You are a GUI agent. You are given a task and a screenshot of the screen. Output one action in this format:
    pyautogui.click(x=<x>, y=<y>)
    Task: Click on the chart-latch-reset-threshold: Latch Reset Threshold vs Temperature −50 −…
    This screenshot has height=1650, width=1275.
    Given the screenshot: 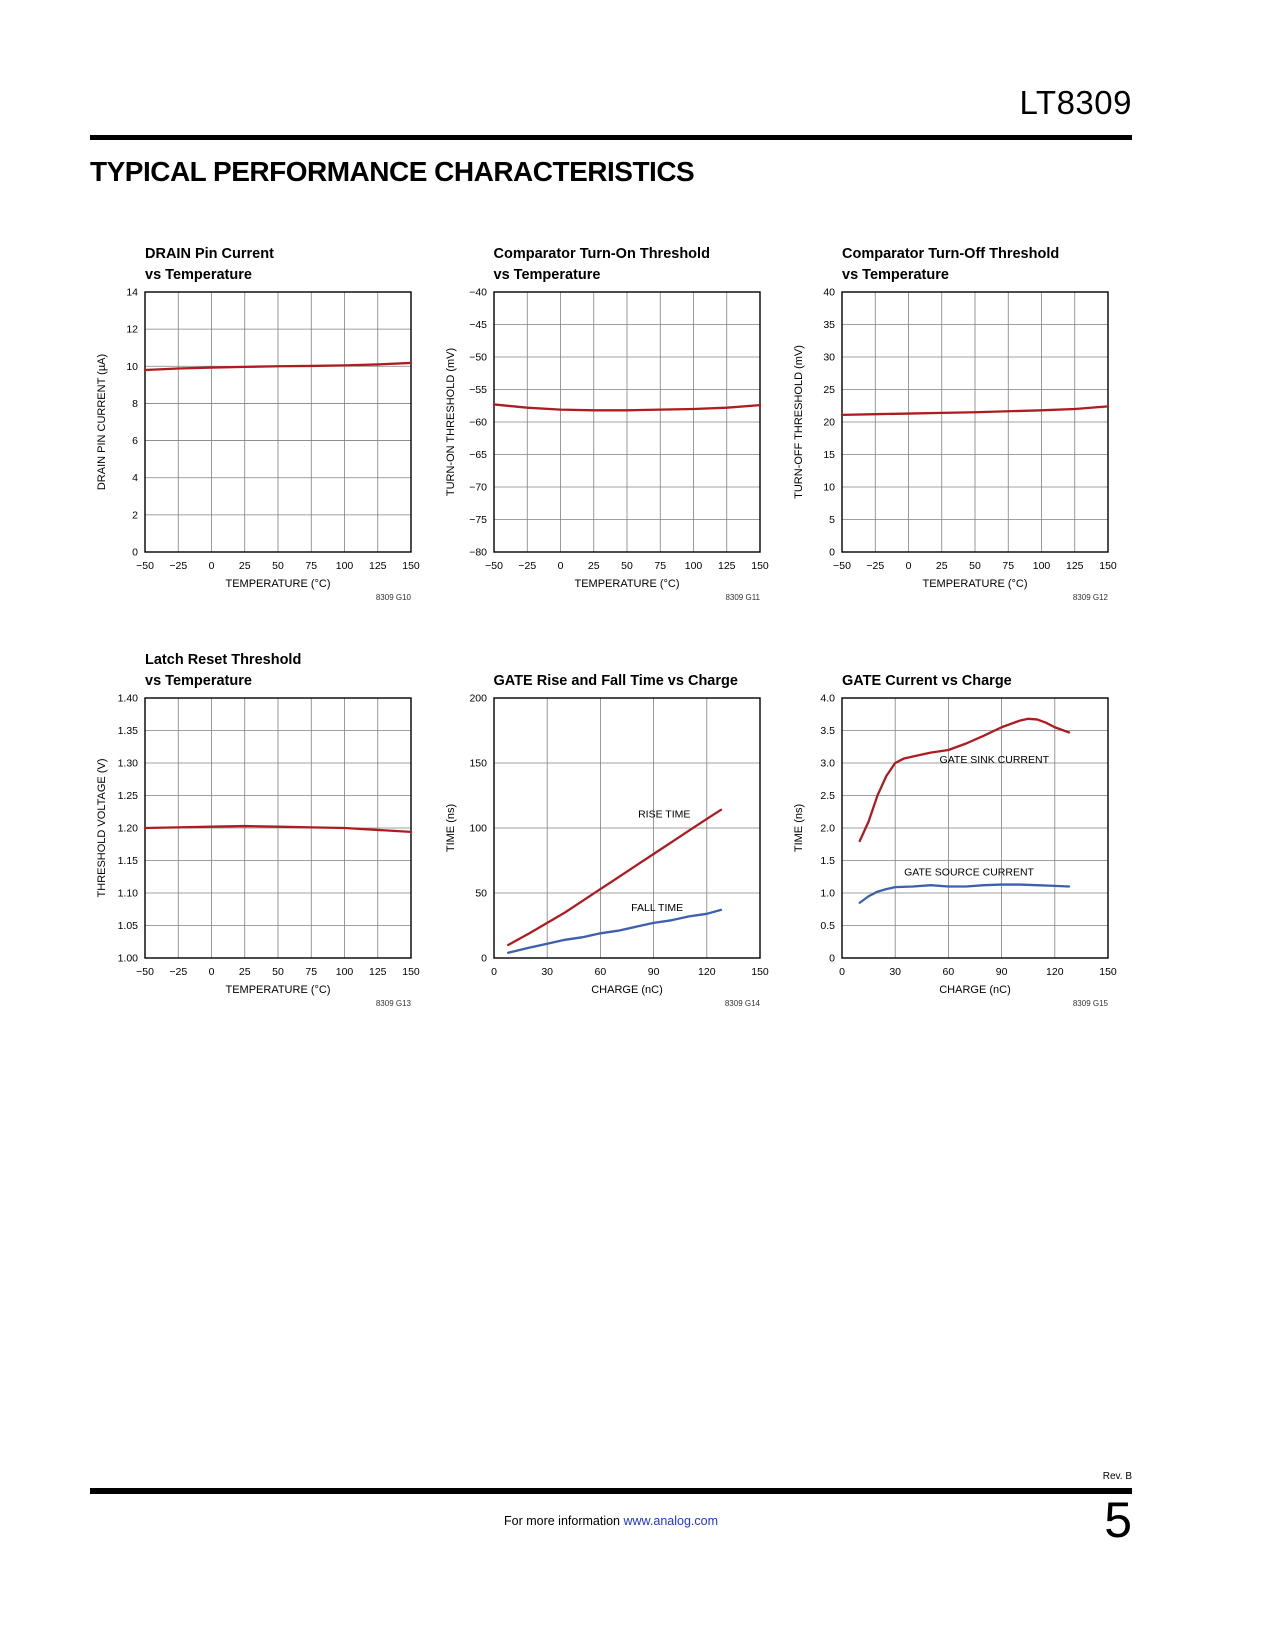 What is the action you would take?
    pyautogui.click(x=263, y=826)
    